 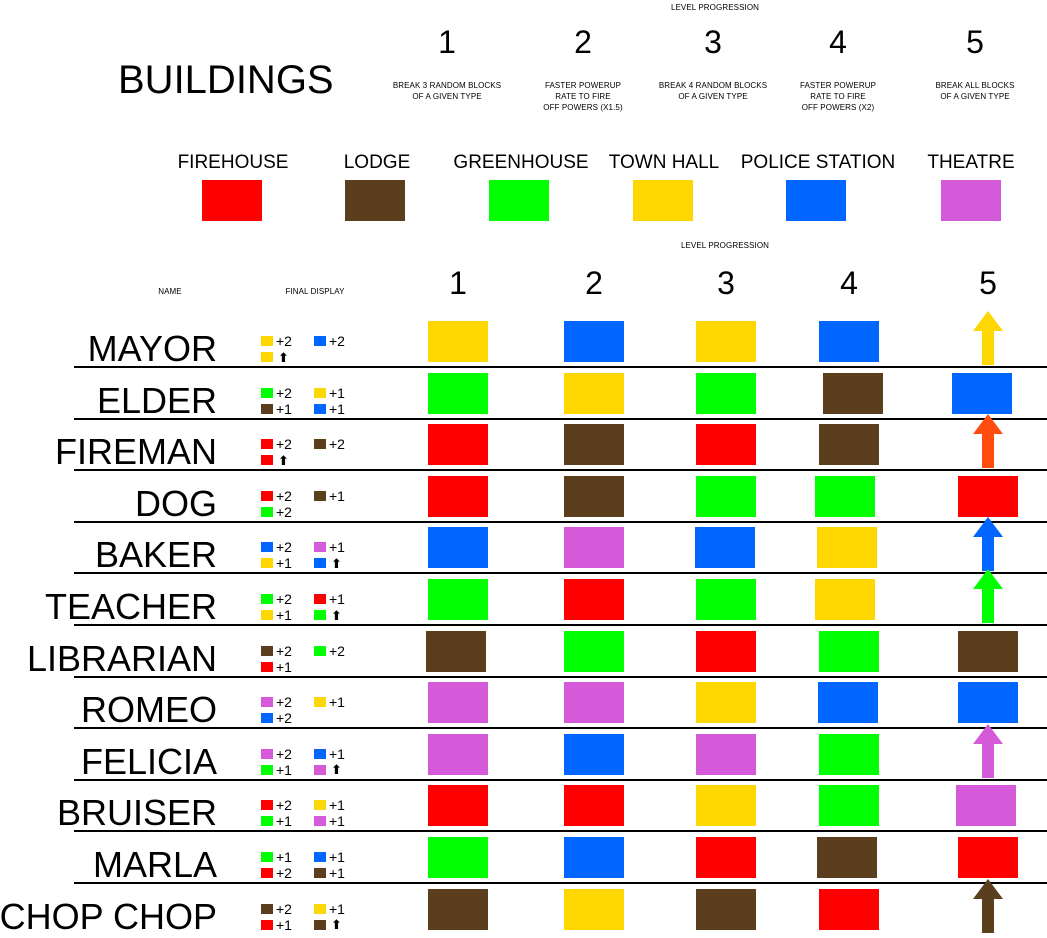 I want to click on top-level-description-line: FASTER POWERUP, so click(x=583, y=85).